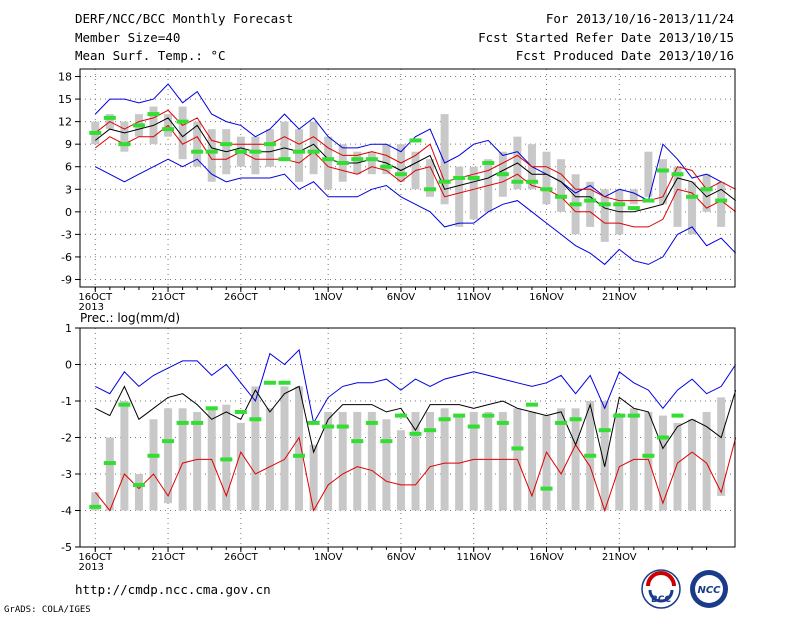 This screenshot has width=800, height=618. Describe the element at coordinates (68, 167) in the screenshot. I see `y-tick-label: 6` at that location.